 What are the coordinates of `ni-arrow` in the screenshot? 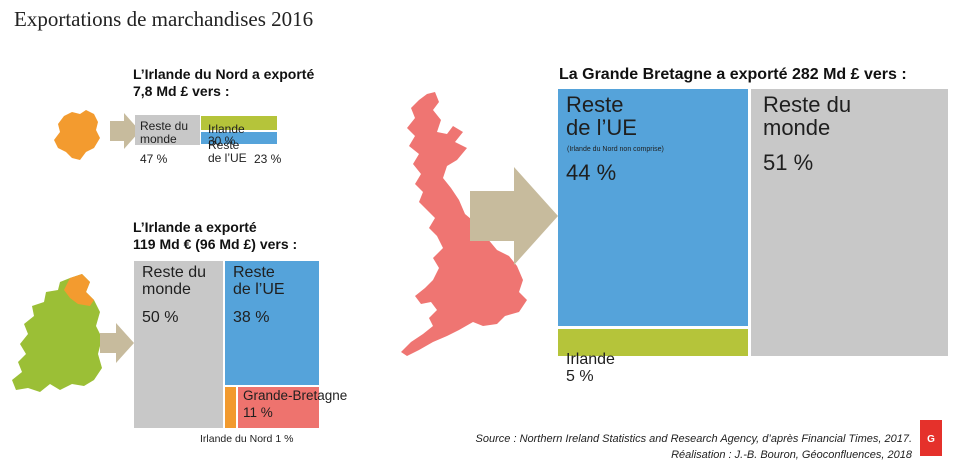 It's located at (125, 131).